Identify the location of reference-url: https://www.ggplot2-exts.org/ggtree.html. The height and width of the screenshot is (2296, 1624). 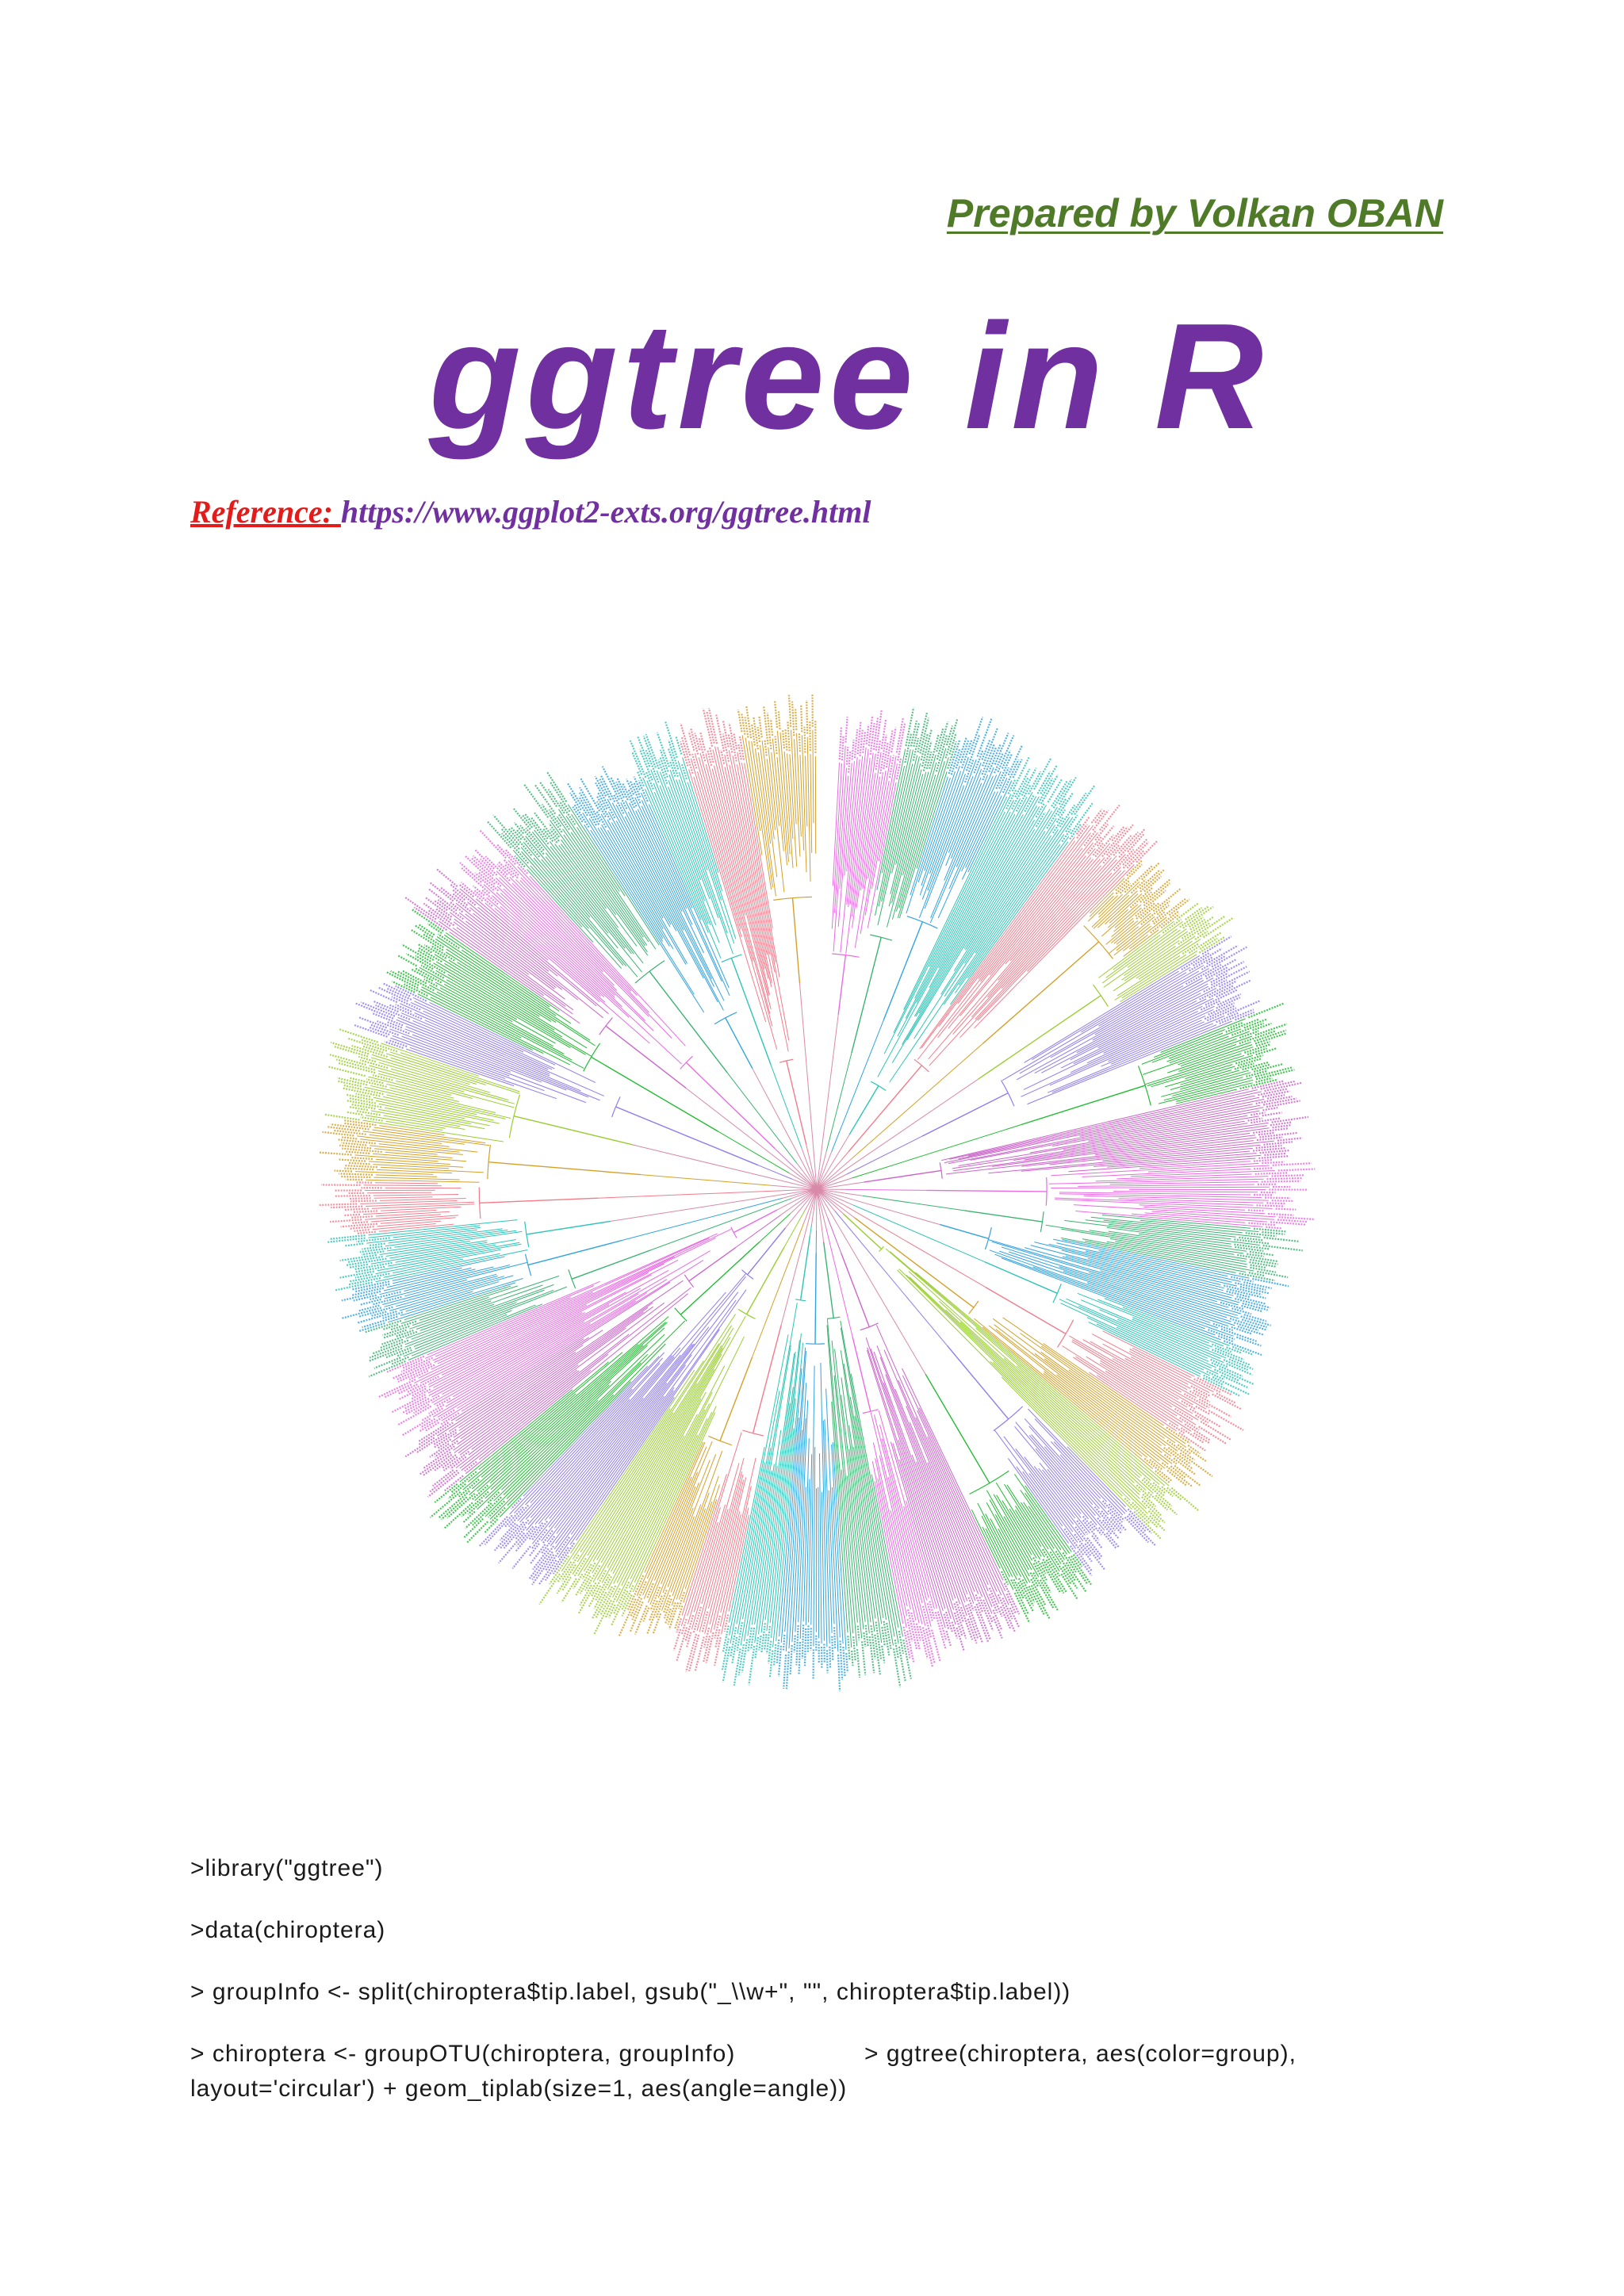
(605, 512).